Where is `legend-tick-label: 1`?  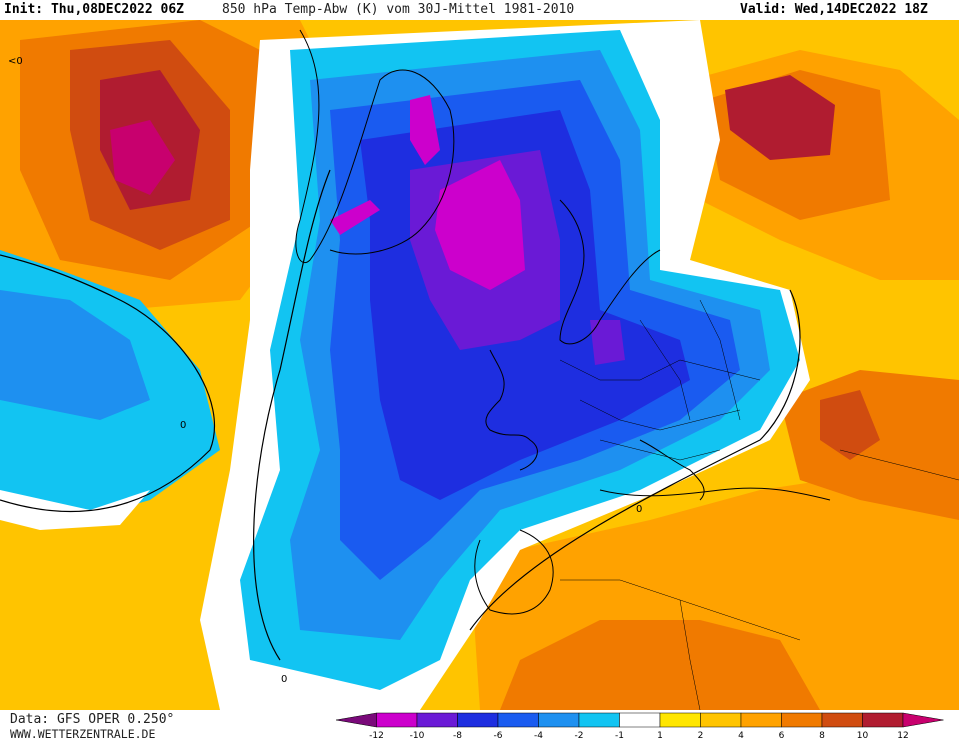
legend-tick-label: 1 is located at coordinates (660, 736).